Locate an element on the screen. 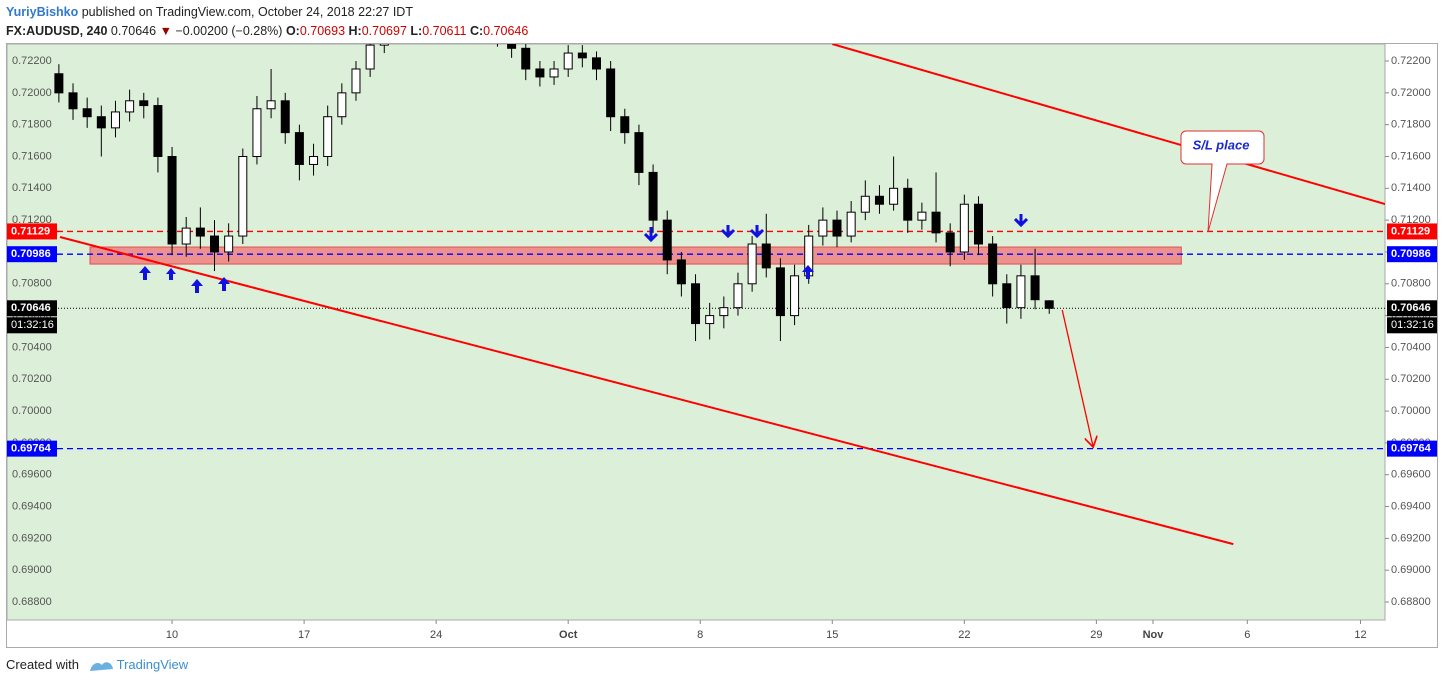  y-tick-label: 0.71600 is located at coordinates (1411, 156).